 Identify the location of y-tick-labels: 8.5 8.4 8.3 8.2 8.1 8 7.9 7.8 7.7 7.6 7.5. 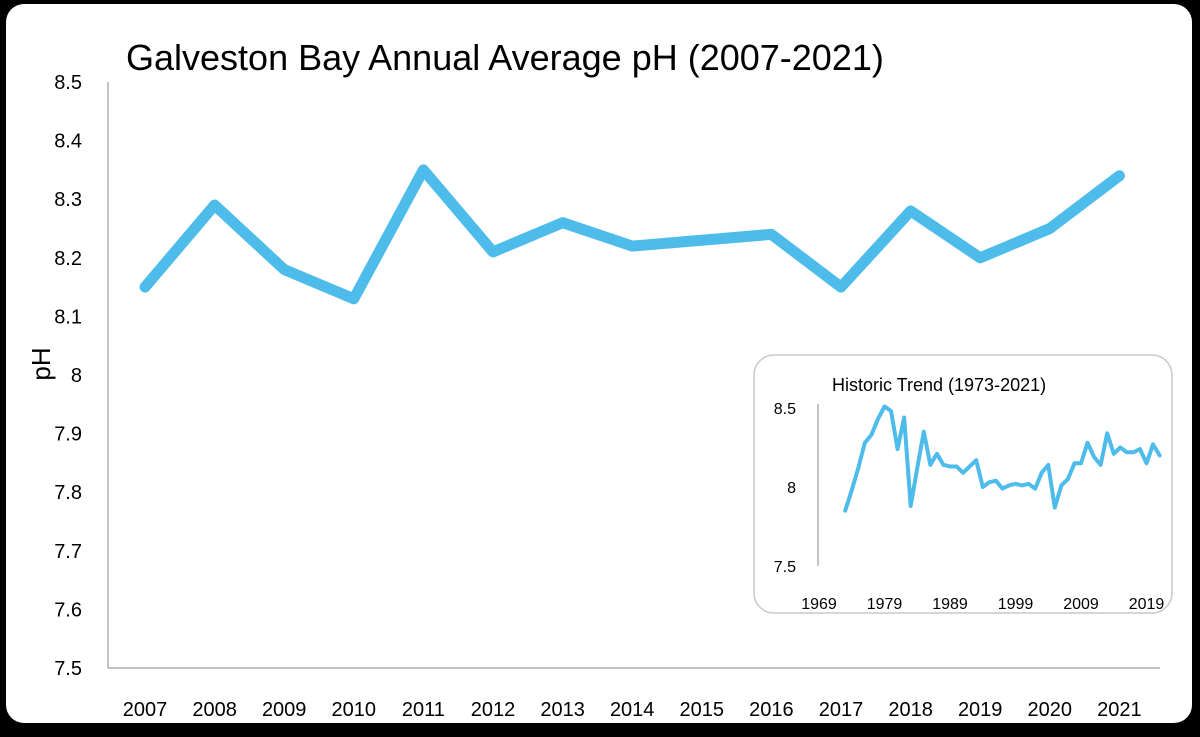
(68, 376).